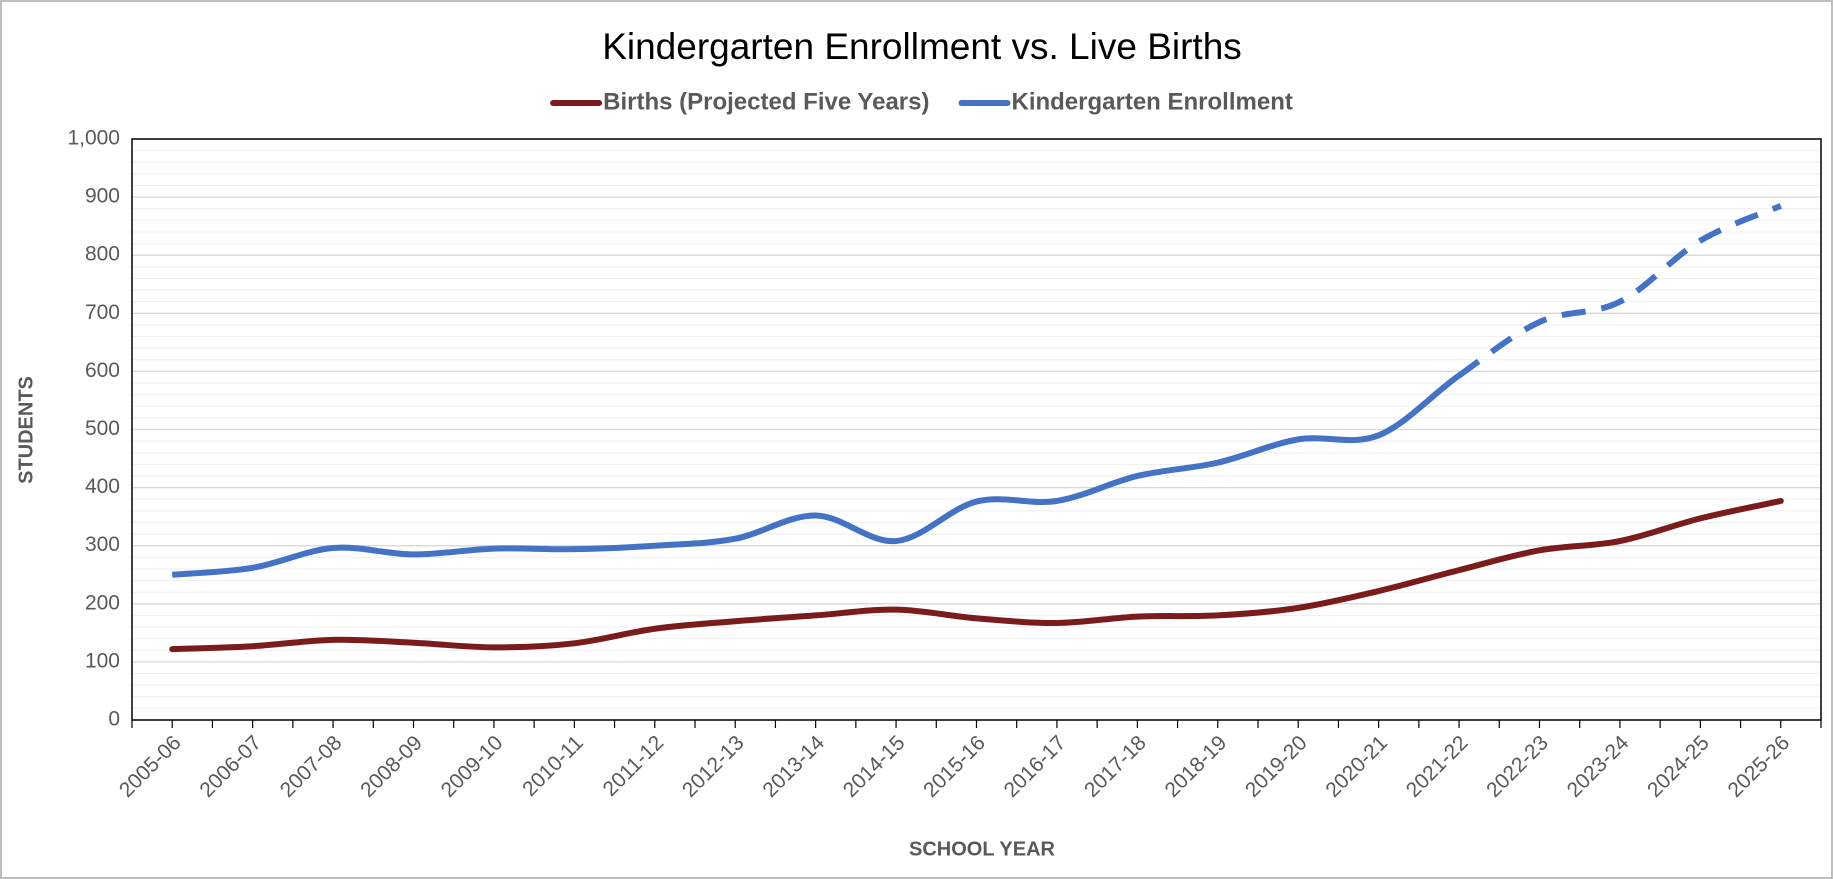 Image resolution: width=1833 pixels, height=879 pixels. What do you see at coordinates (102, 312) in the screenshot?
I see `y-tick-label: 700` at bounding box center [102, 312].